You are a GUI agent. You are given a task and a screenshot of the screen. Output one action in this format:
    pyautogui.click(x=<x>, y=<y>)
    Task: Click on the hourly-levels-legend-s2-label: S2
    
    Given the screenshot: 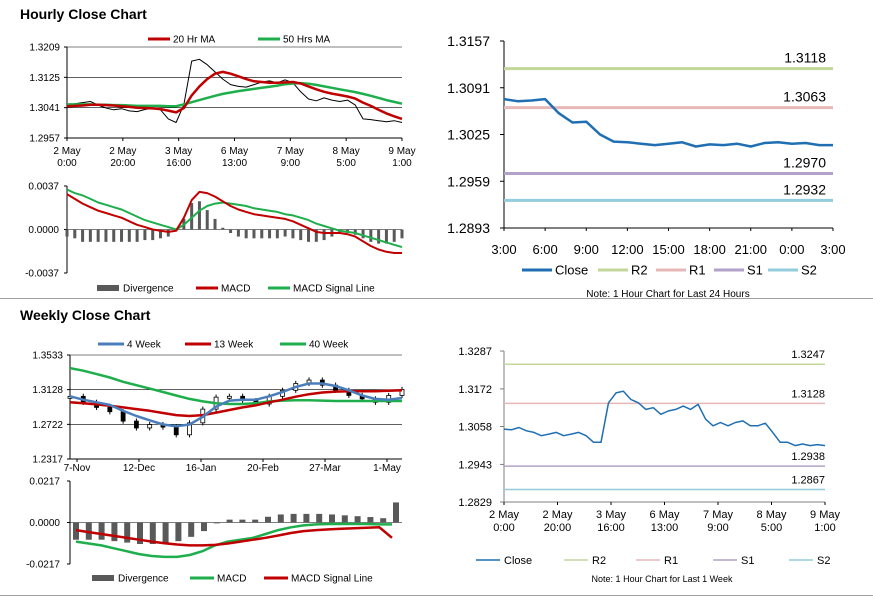 What is the action you would take?
    pyautogui.click(x=809, y=270)
    